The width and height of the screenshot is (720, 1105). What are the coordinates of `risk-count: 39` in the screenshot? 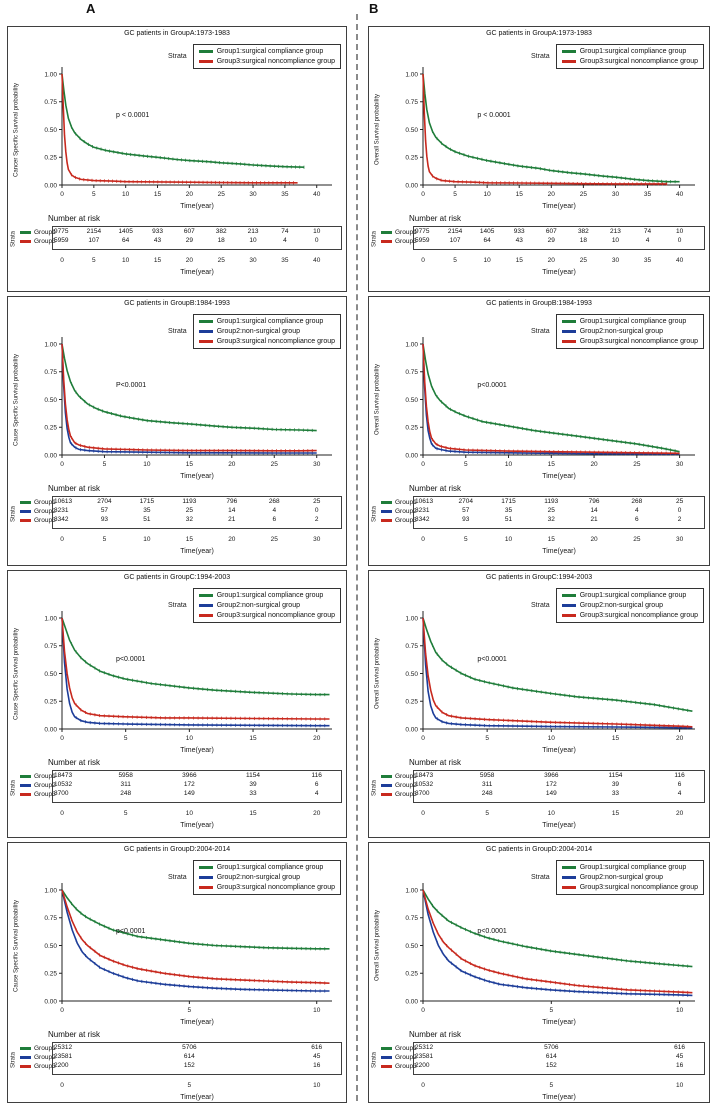 It's located at (615, 784).